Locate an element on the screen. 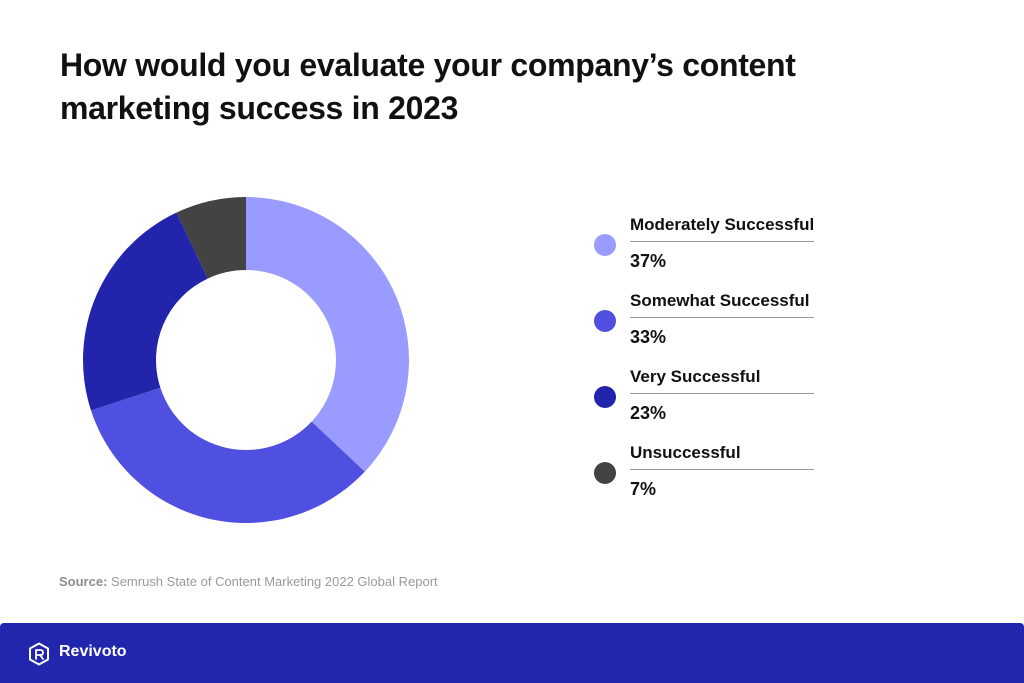  legend-value: 33% is located at coordinates (648, 337).